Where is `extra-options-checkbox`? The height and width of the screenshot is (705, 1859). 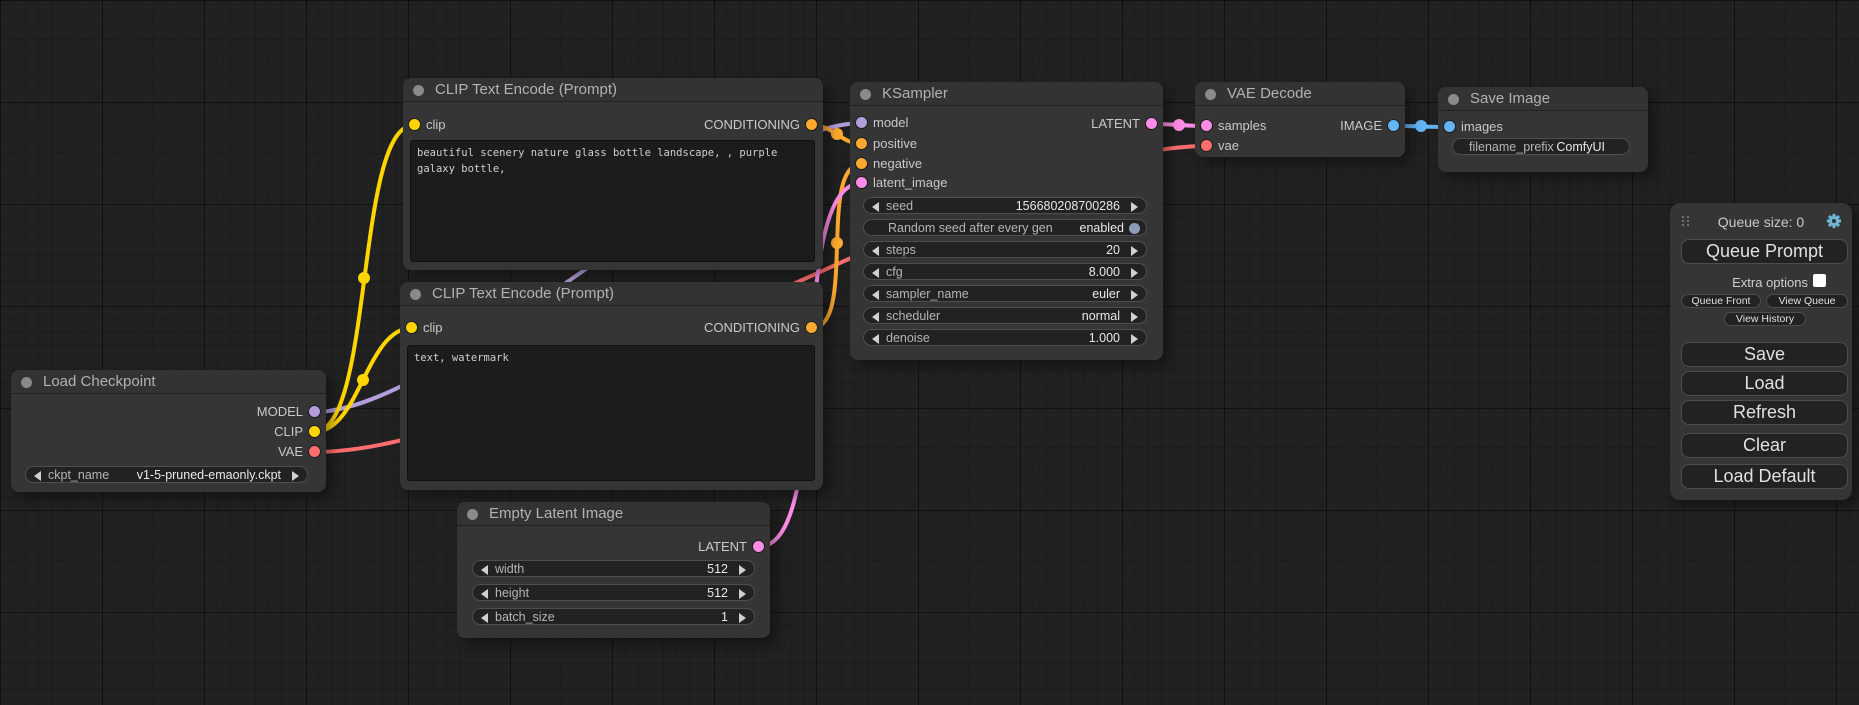 extra-options-checkbox is located at coordinates (1819, 280).